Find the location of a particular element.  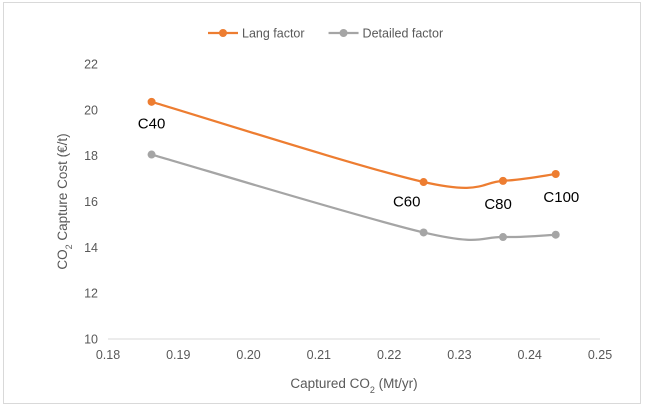

series-detailed-factor is located at coordinates (353, 196).